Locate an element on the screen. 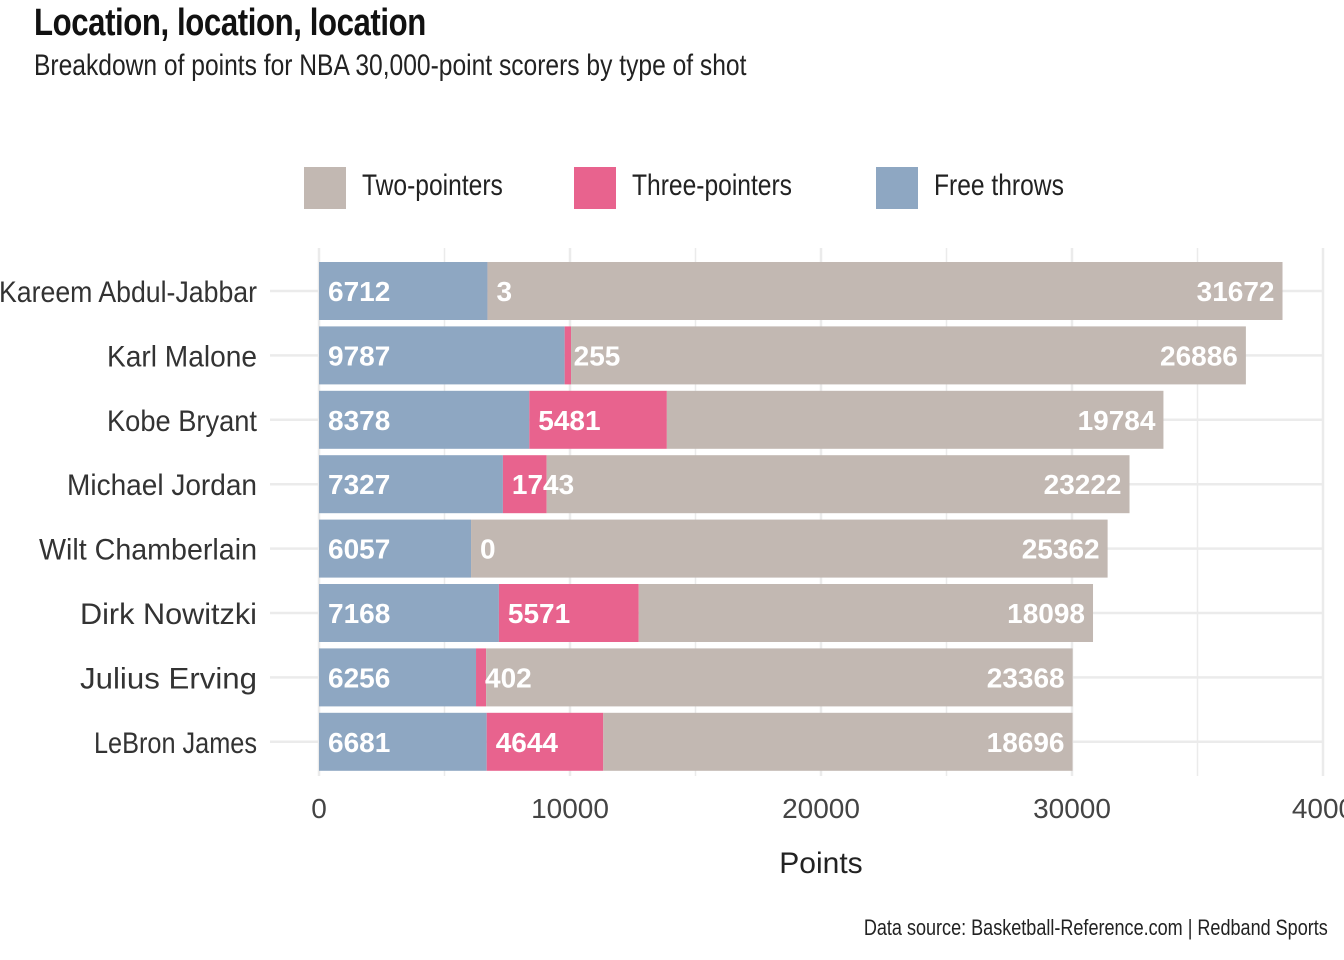 Image resolution: width=1344 pixels, height=960 pixels. chart-title: Location, location, location is located at coordinates (230, 23).